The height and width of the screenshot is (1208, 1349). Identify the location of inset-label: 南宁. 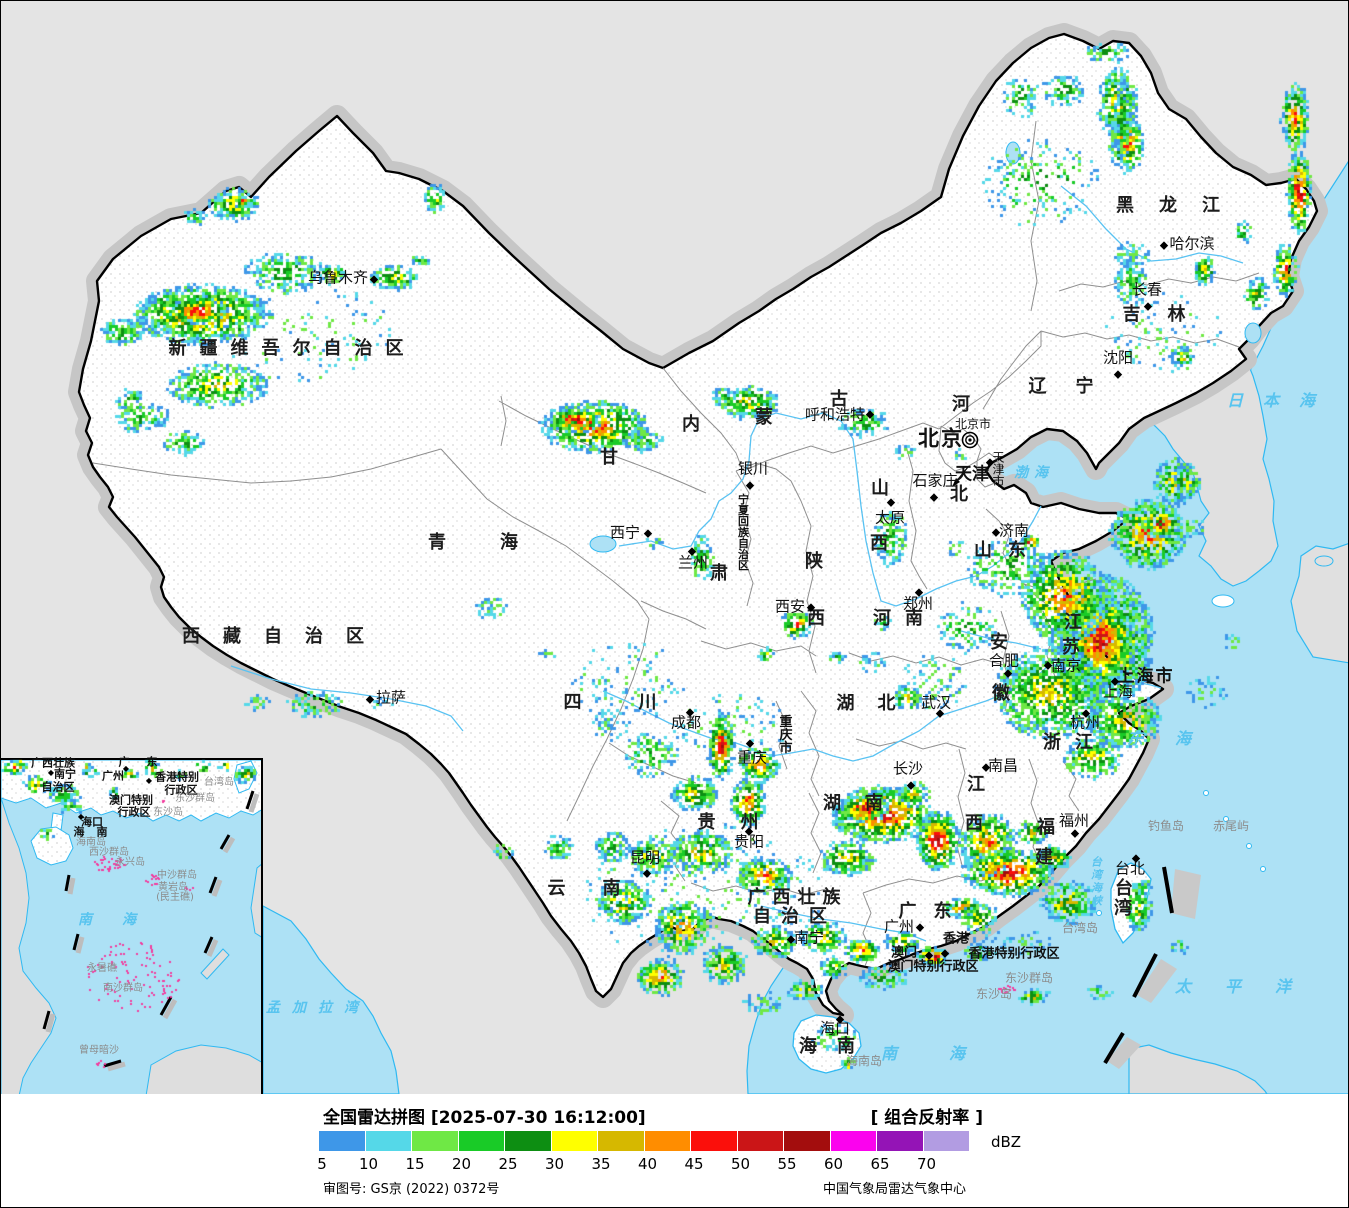
(65, 774).